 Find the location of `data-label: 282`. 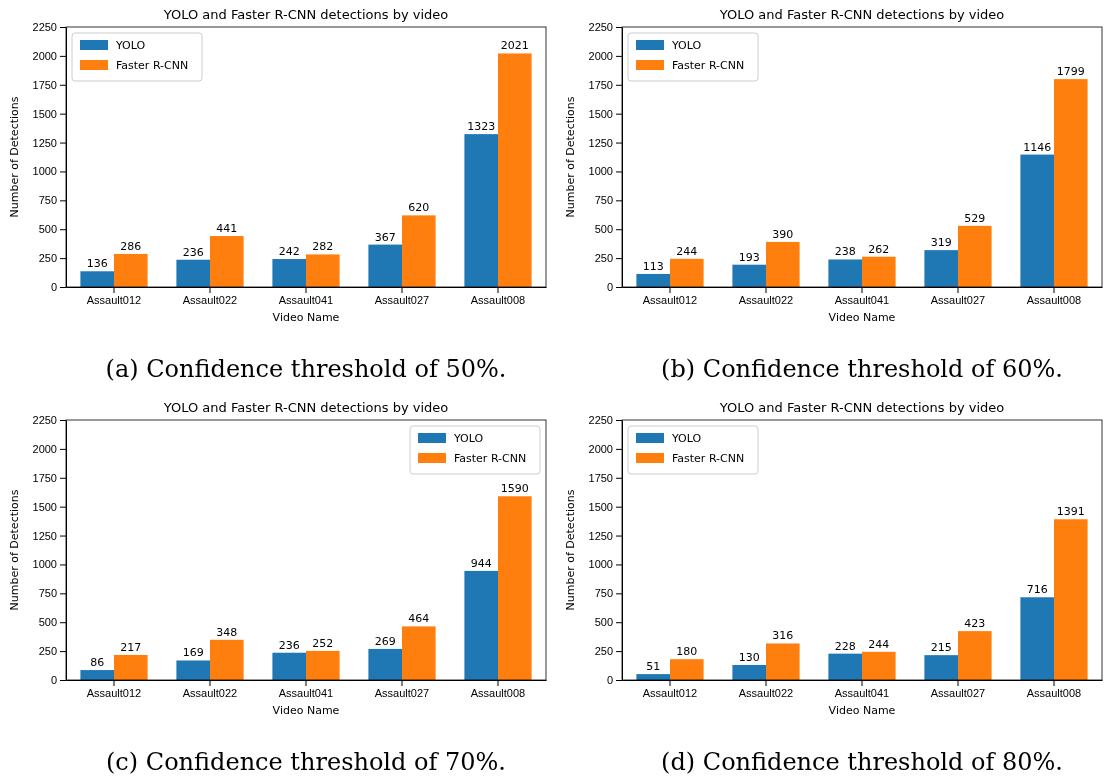

data-label: 282 is located at coordinates (323, 247).